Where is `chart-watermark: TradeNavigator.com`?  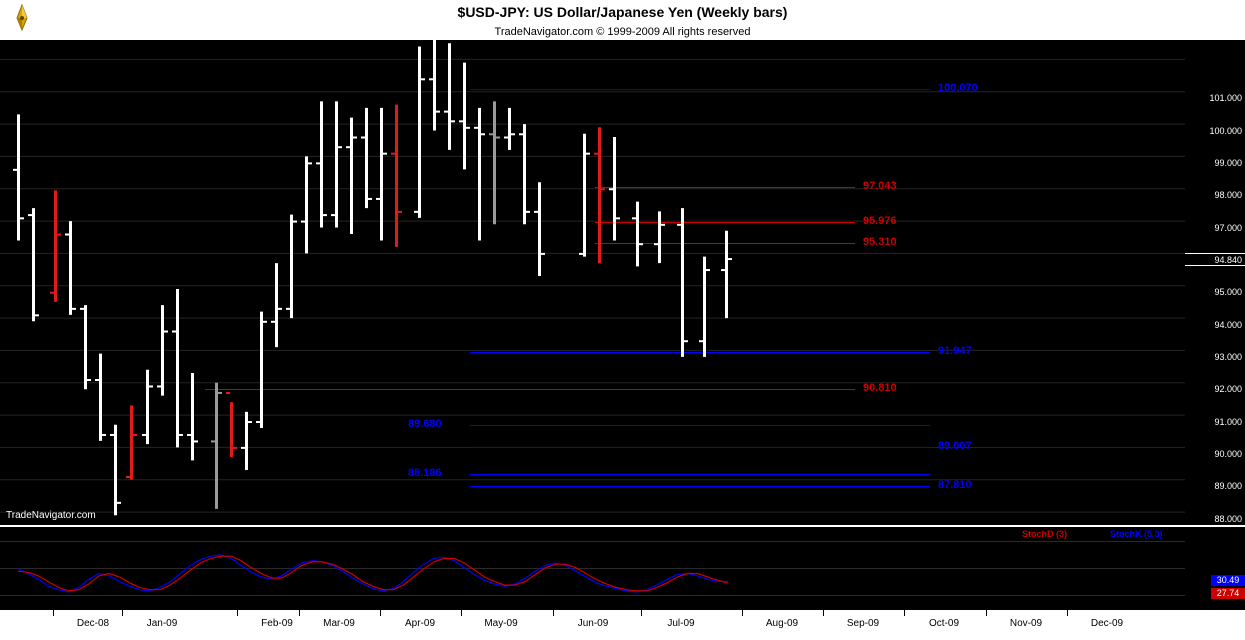
chart-watermark: TradeNavigator.com is located at coordinates (51, 515).